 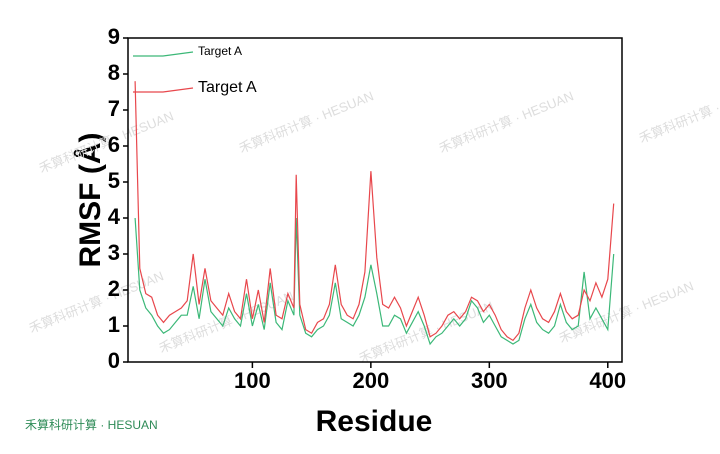 What do you see at coordinates (114, 108) in the screenshot?
I see `y-tick-label: 7` at bounding box center [114, 108].